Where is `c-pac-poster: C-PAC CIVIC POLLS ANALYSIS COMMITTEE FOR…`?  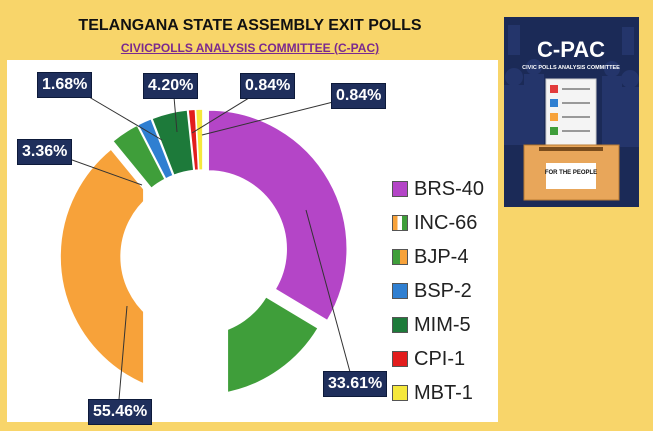
c-pac-poster: C-PAC CIVIC POLLS ANALYSIS COMMITTEE FOR… is located at coordinates (571, 112).